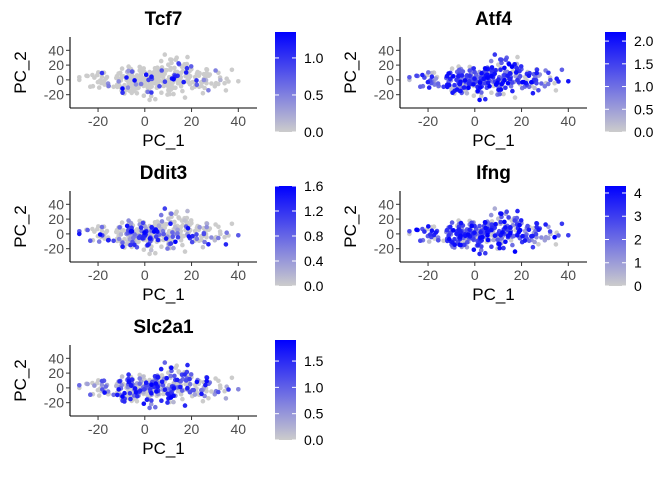  What do you see at coordinates (20, 226) in the screenshot?
I see `y-axis-label: PC_2` at bounding box center [20, 226].